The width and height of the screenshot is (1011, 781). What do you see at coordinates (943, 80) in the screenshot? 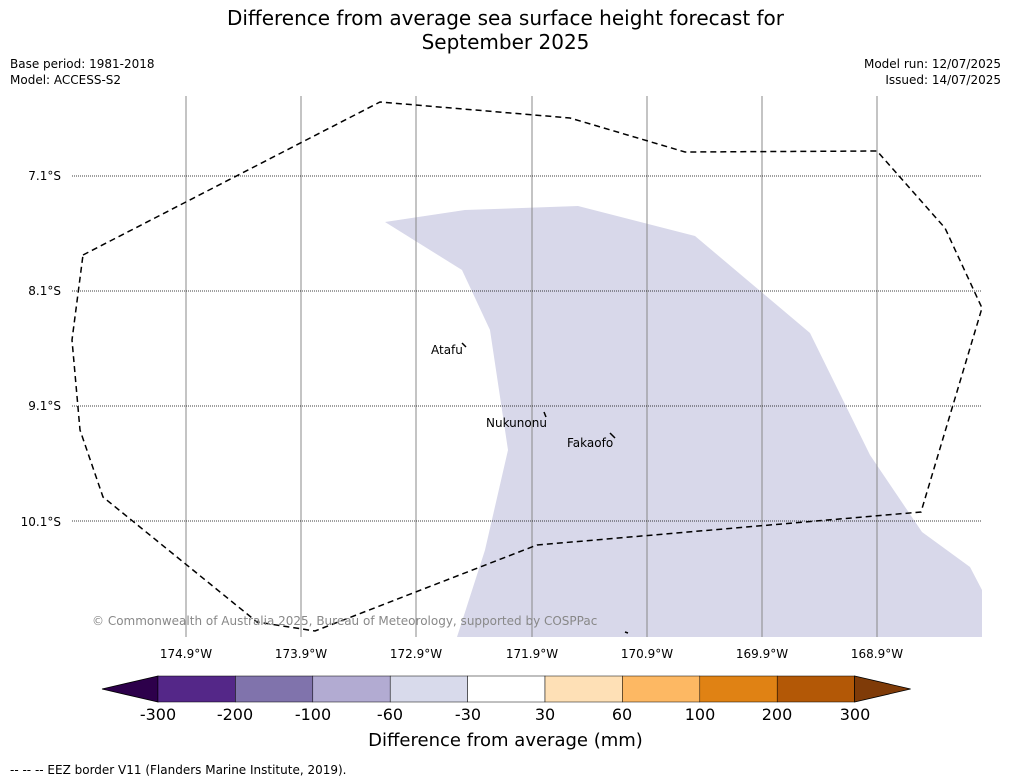
I see `issued-date: Issued: 14/07/2025` at bounding box center [943, 80].